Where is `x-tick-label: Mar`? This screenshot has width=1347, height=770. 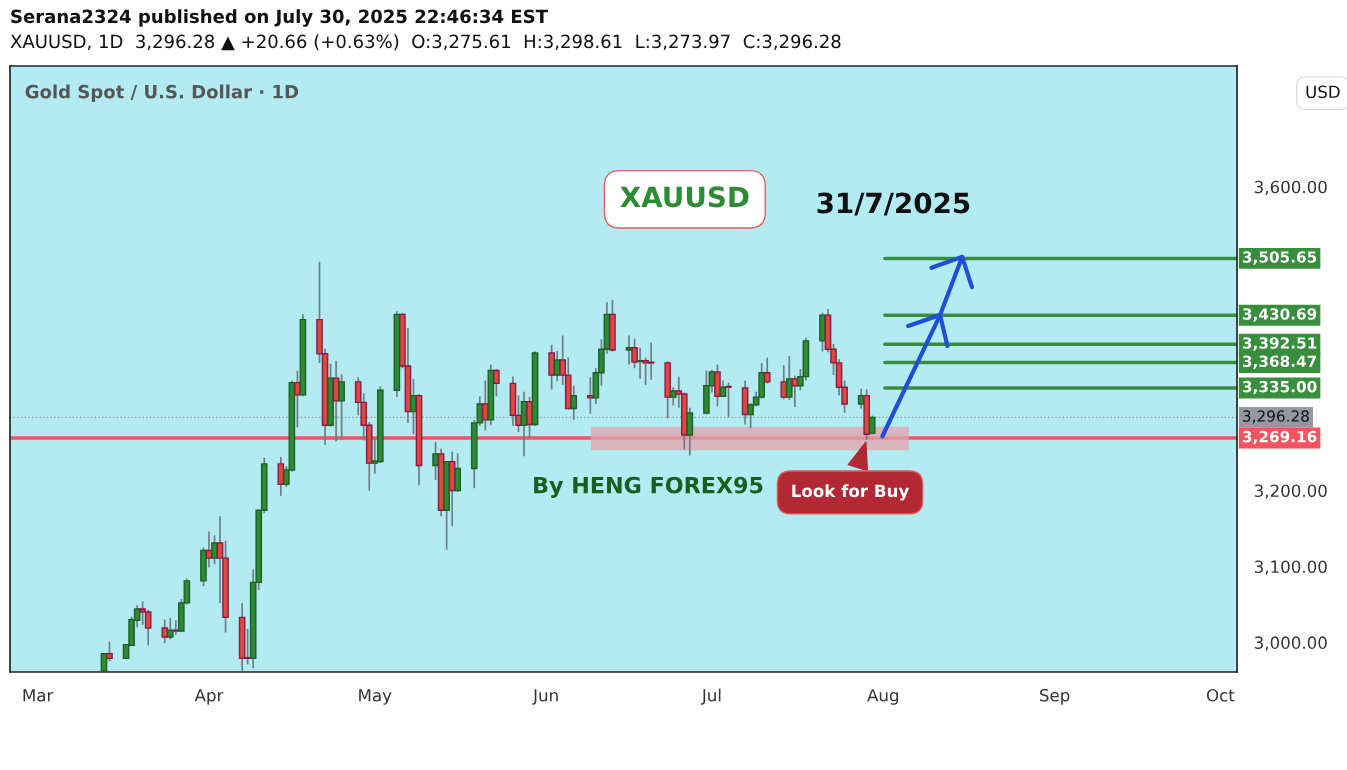 x-tick-label: Mar is located at coordinates (38, 695).